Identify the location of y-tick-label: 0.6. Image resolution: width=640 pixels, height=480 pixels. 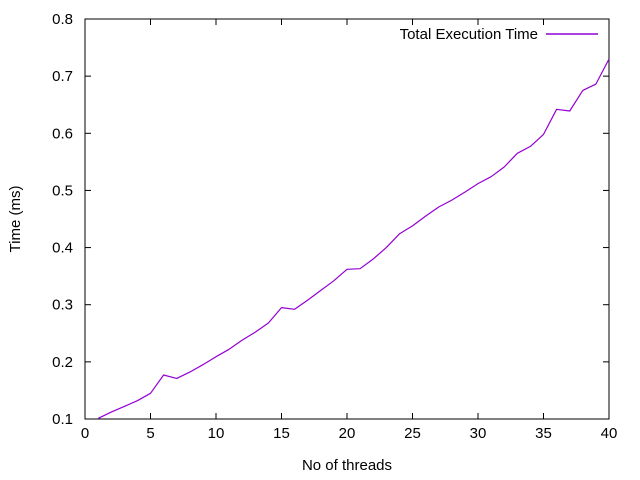
(62, 133).